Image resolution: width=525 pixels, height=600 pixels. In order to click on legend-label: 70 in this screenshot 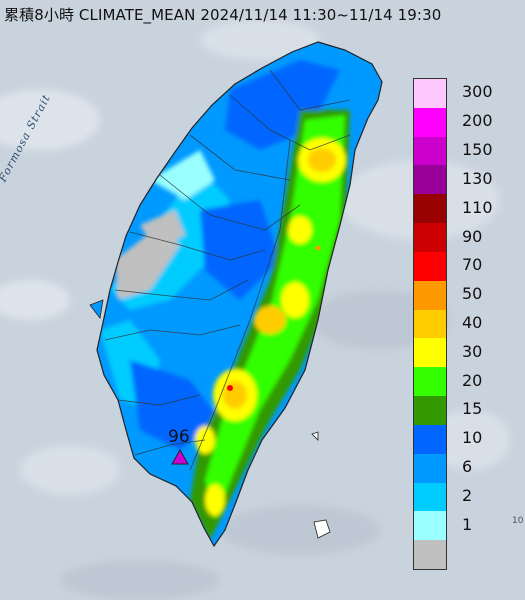, I will do `click(472, 265)`.